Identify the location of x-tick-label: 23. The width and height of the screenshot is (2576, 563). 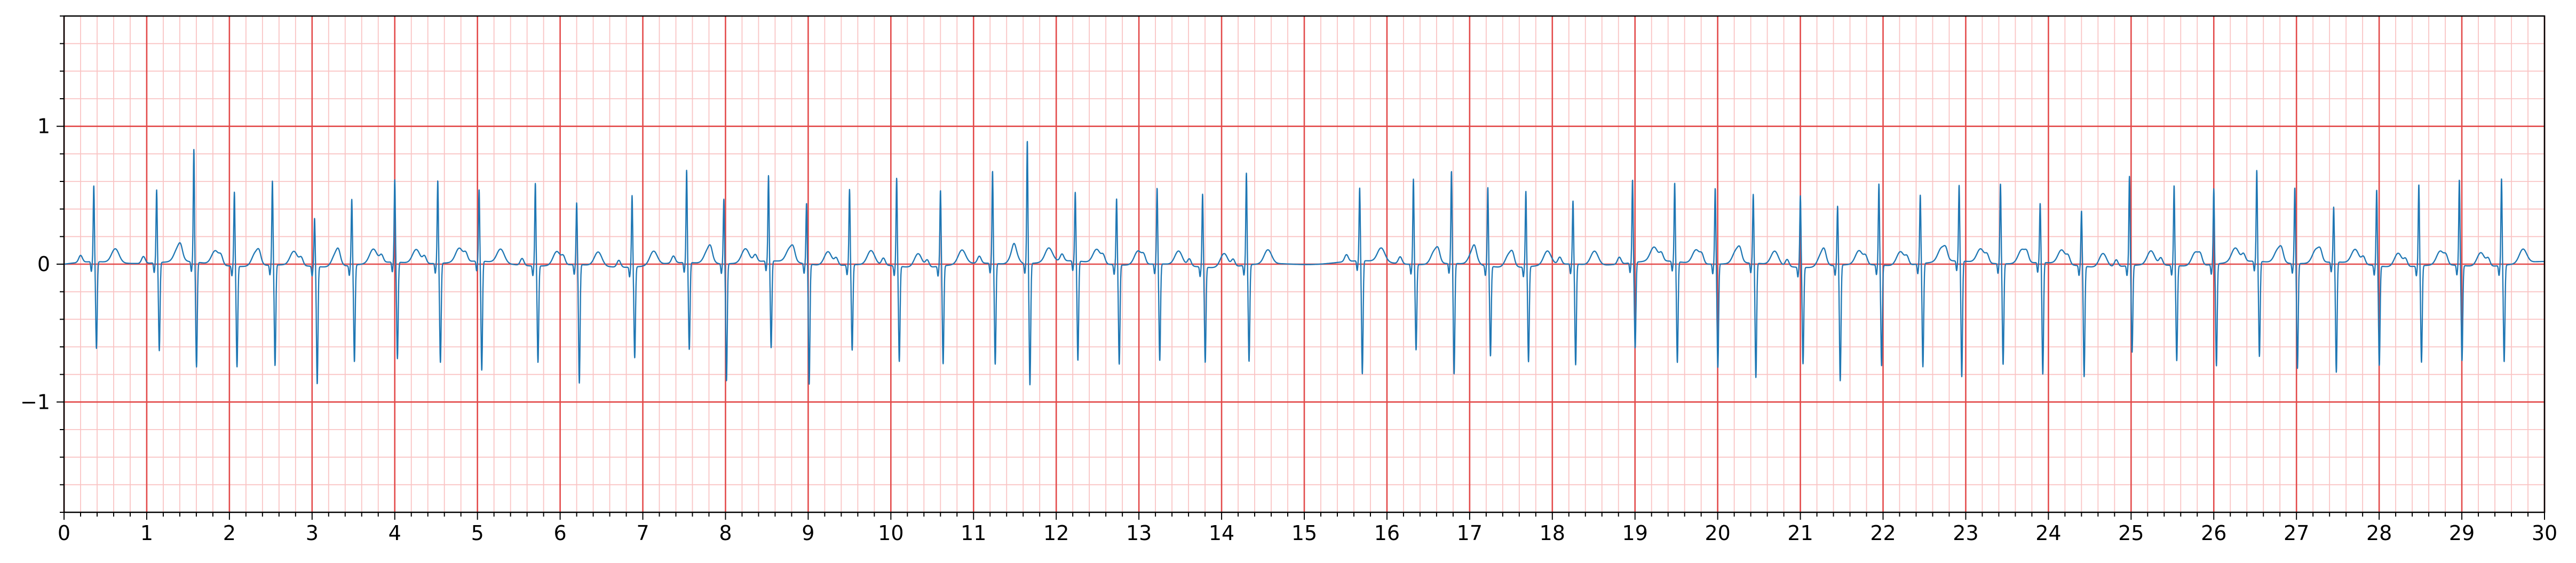
(1965, 533).